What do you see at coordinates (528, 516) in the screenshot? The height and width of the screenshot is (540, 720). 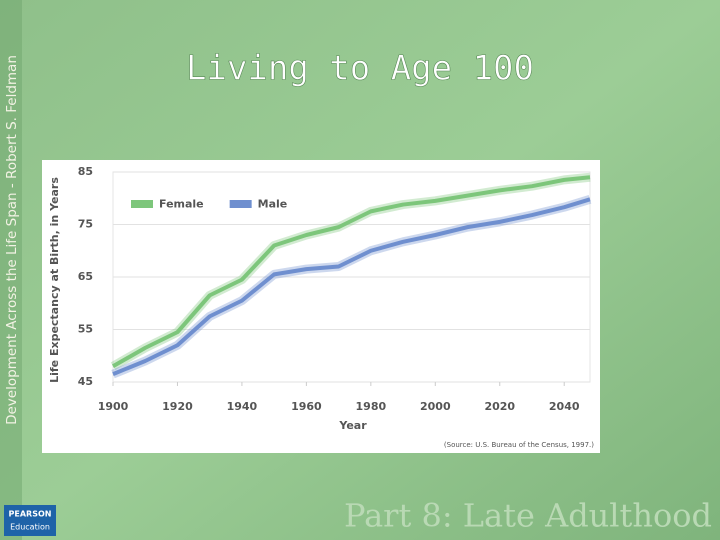 I see `footer: Part 8: Late Adulthood` at bounding box center [528, 516].